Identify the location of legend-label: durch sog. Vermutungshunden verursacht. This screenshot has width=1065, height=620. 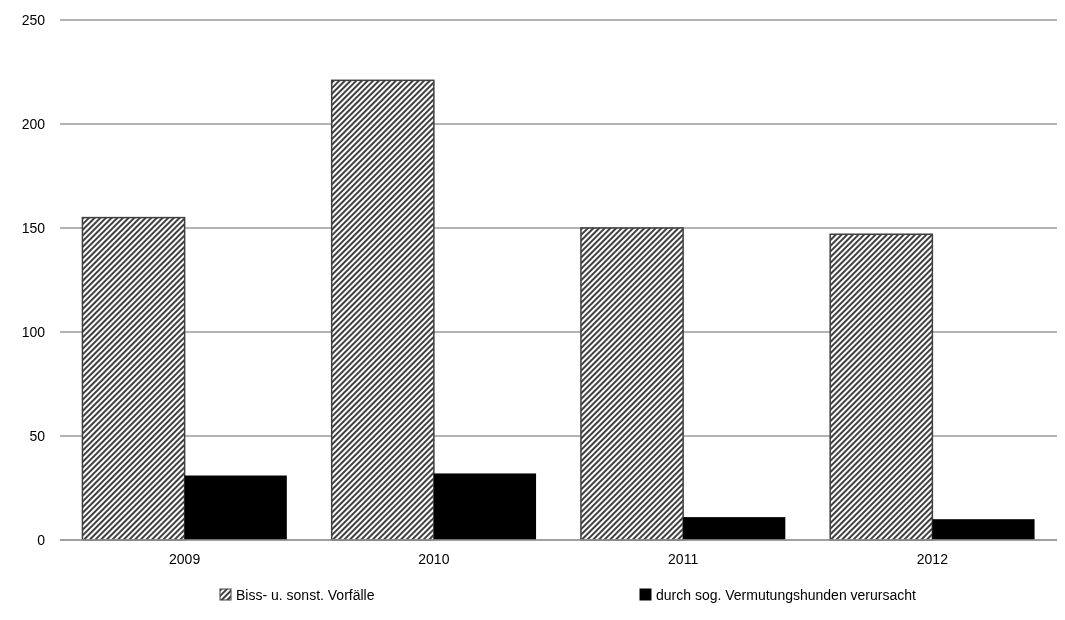
(786, 594).